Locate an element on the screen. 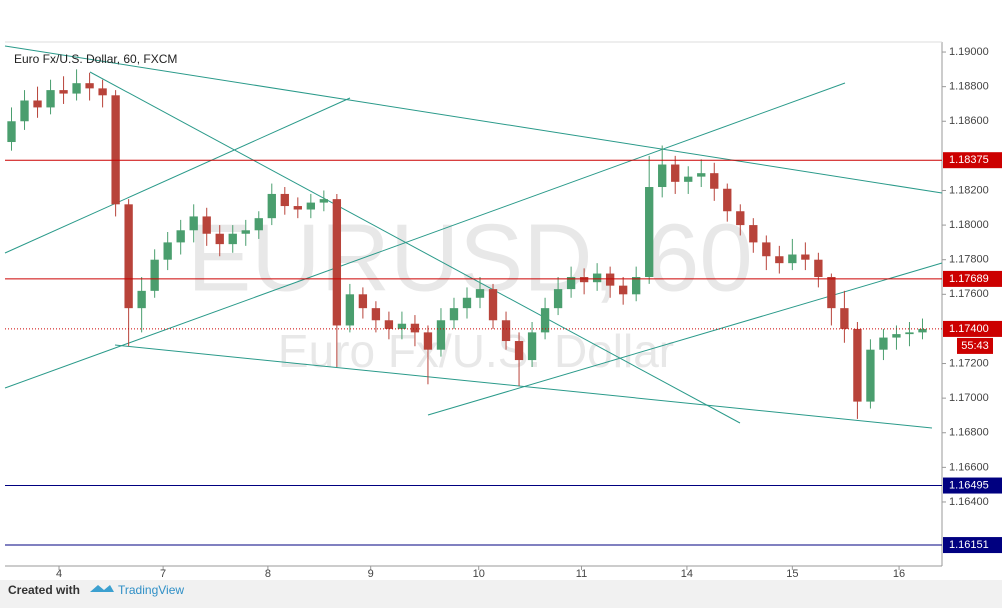 The image size is (1002, 608). y-tick-label: 1.16400 is located at coordinates (969, 502).